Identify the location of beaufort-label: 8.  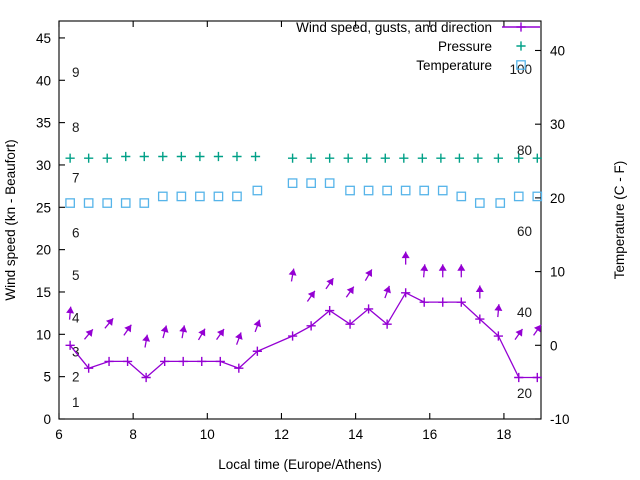
(76, 127).